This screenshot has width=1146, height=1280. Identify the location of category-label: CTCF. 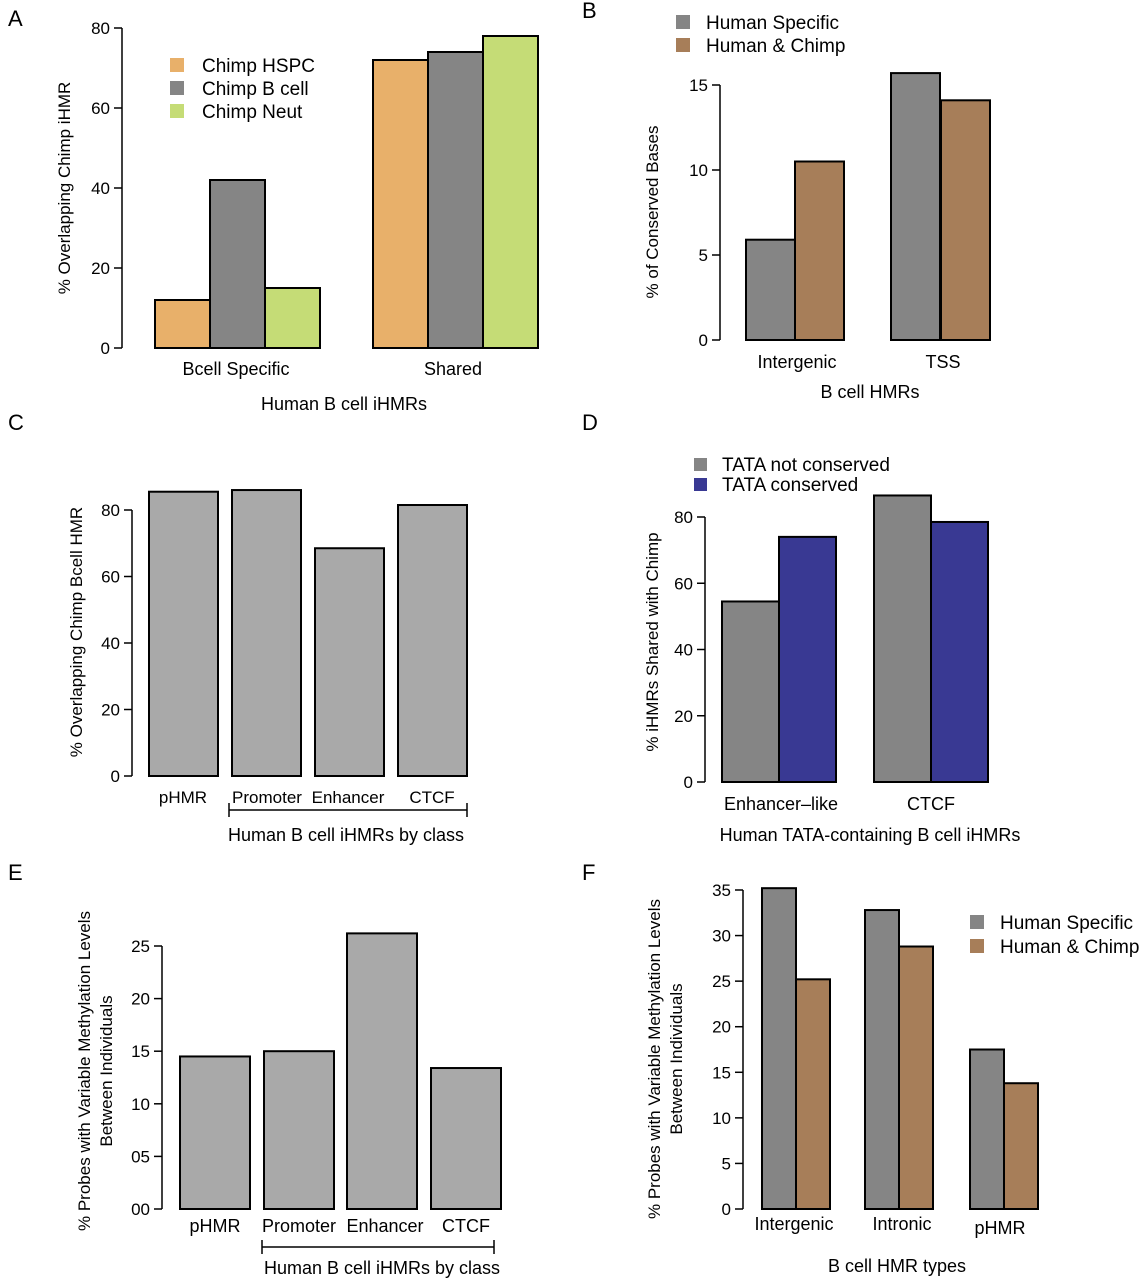
(466, 1226).